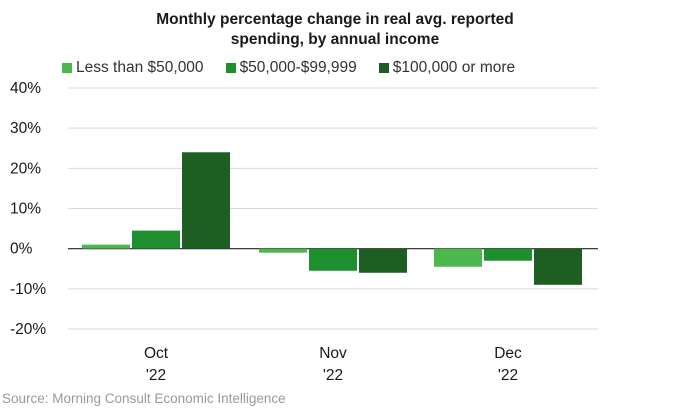 This screenshot has height=414, width=700. What do you see at coordinates (335, 39) in the screenshot?
I see `chart-title-line-2: spending, by annual income` at bounding box center [335, 39].